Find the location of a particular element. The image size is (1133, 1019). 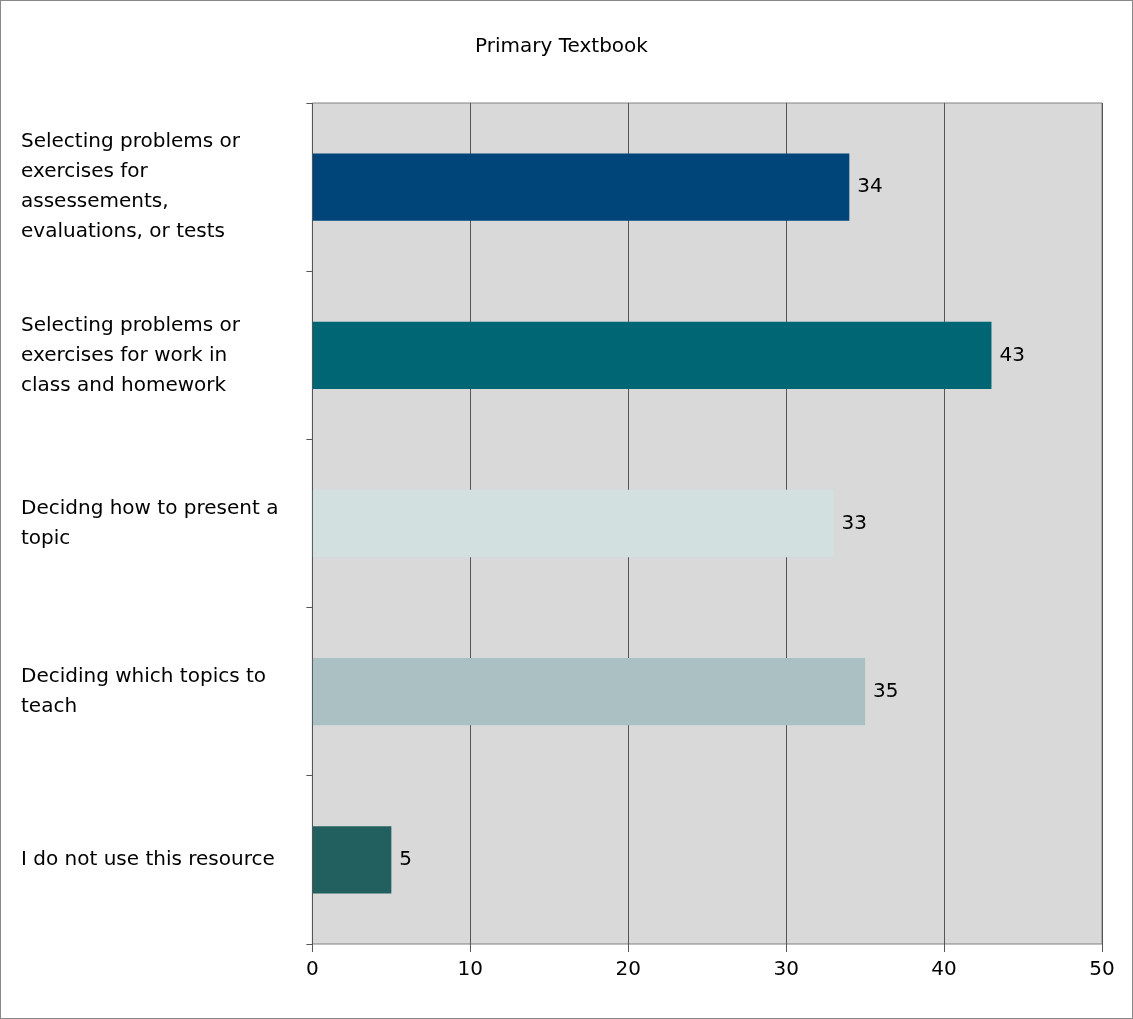

chart-title: Primary Textbook is located at coordinates (562, 45).